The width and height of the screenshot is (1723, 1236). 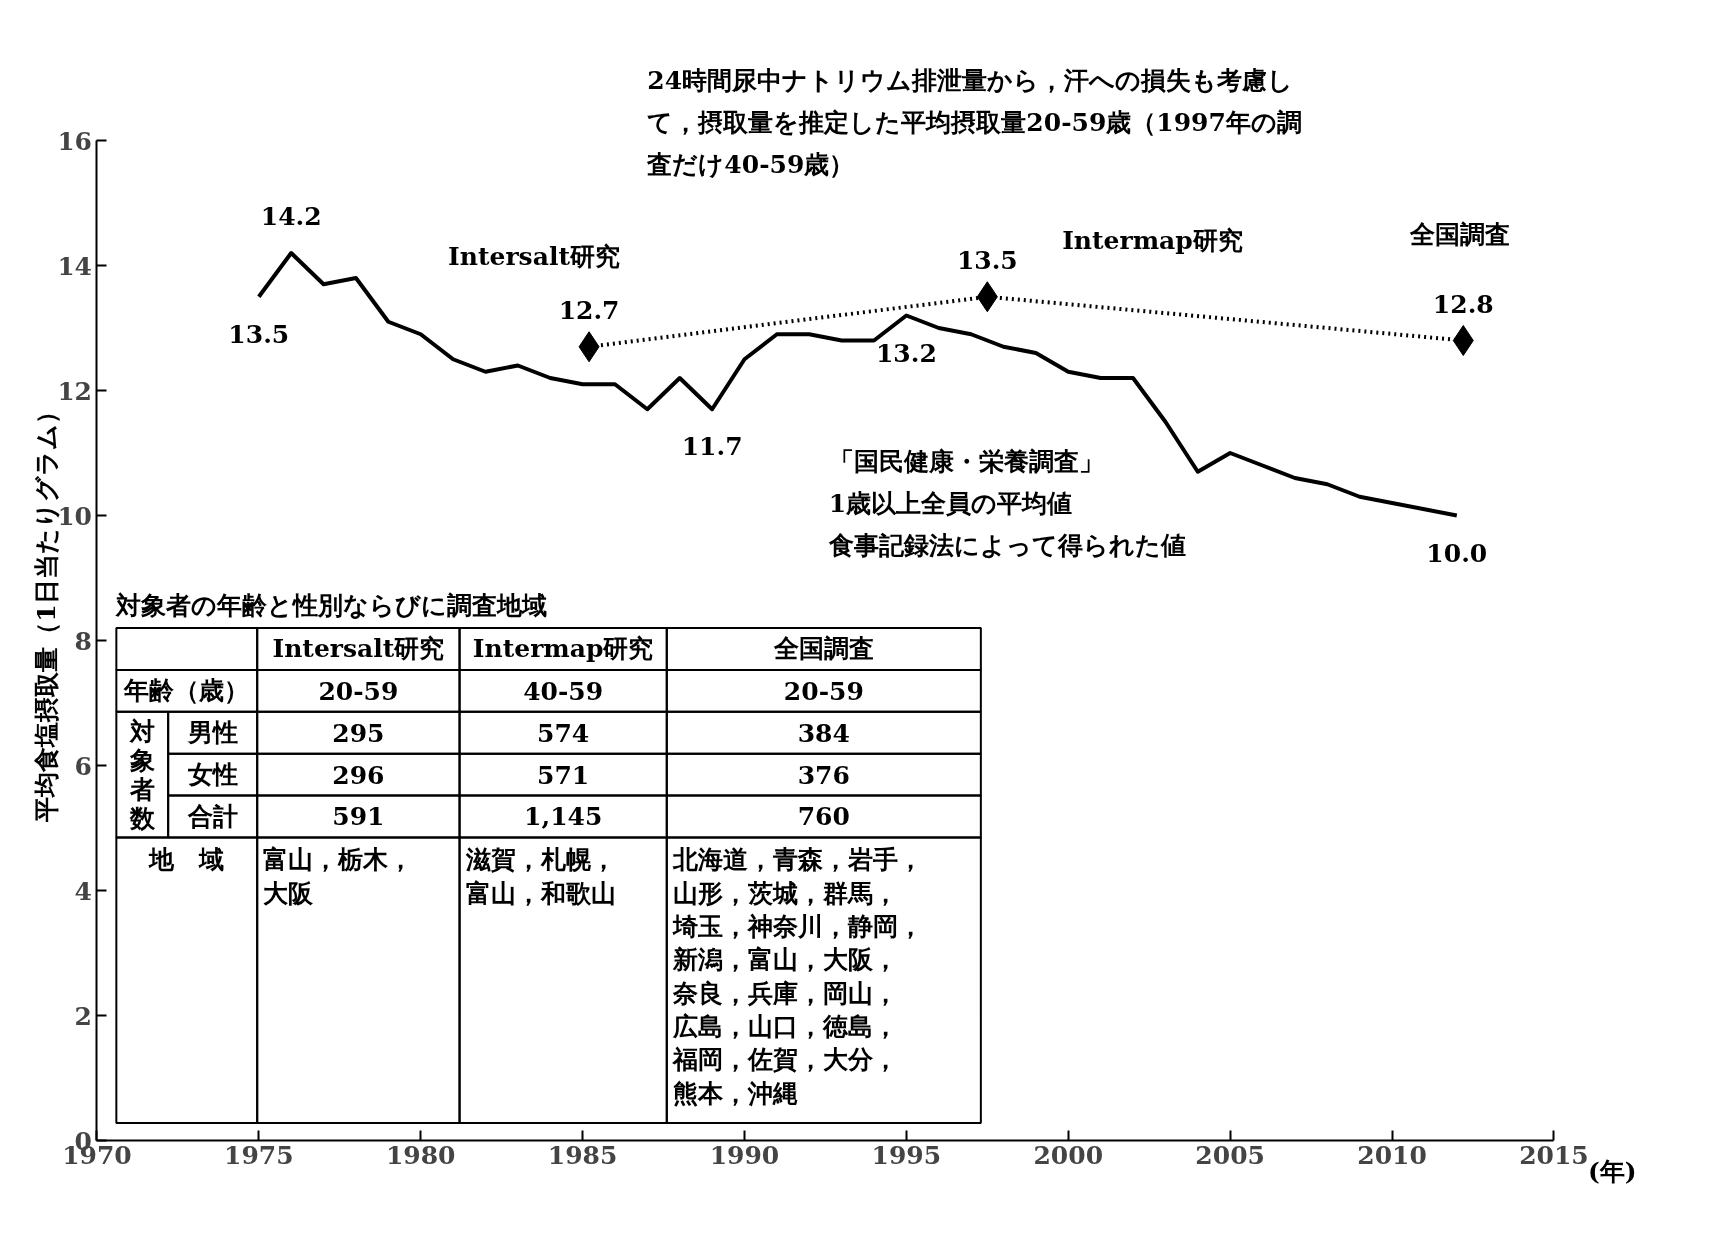 I want to click on x-tick-label: 2005, so click(x=1230, y=1155).